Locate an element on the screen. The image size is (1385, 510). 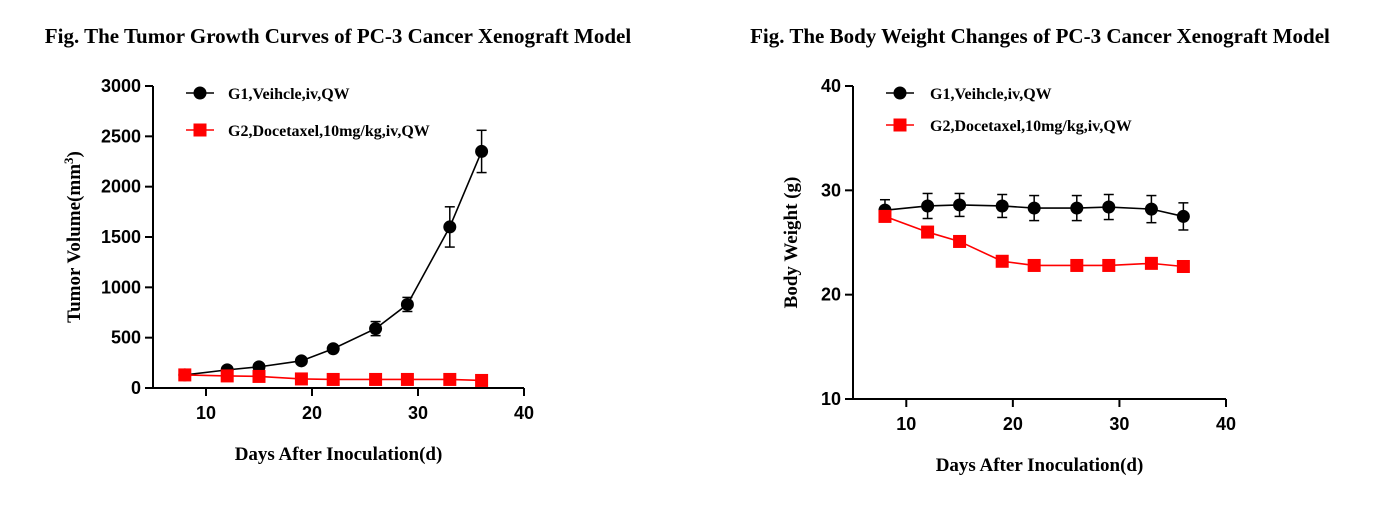
y-axis-label: Body Weight (g) is located at coordinates (791, 243).